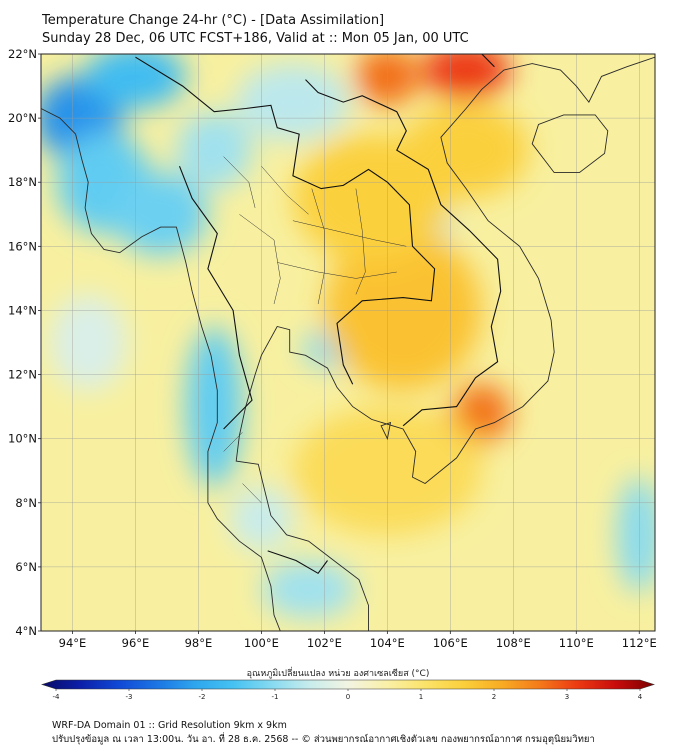 This screenshot has width=676, height=756. I want to click on lat-tick-label: 20°N, so click(22, 118).